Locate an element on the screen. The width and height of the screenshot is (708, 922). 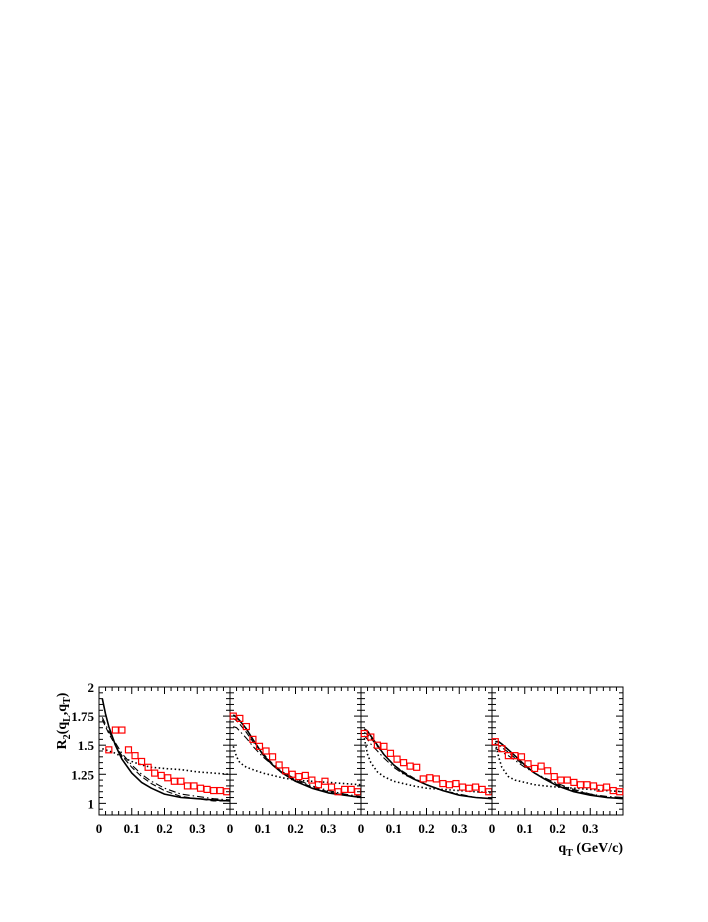
y-tick-label: 1.5 is located at coordinates (86, 745).